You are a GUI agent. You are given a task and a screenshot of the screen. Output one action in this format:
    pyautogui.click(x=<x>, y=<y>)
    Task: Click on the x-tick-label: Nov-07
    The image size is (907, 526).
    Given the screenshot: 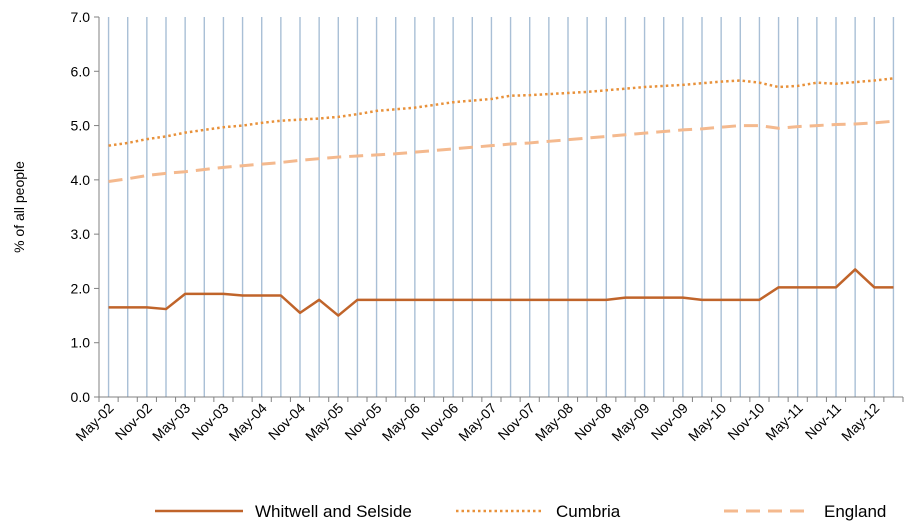 What is the action you would take?
    pyautogui.click(x=516, y=421)
    